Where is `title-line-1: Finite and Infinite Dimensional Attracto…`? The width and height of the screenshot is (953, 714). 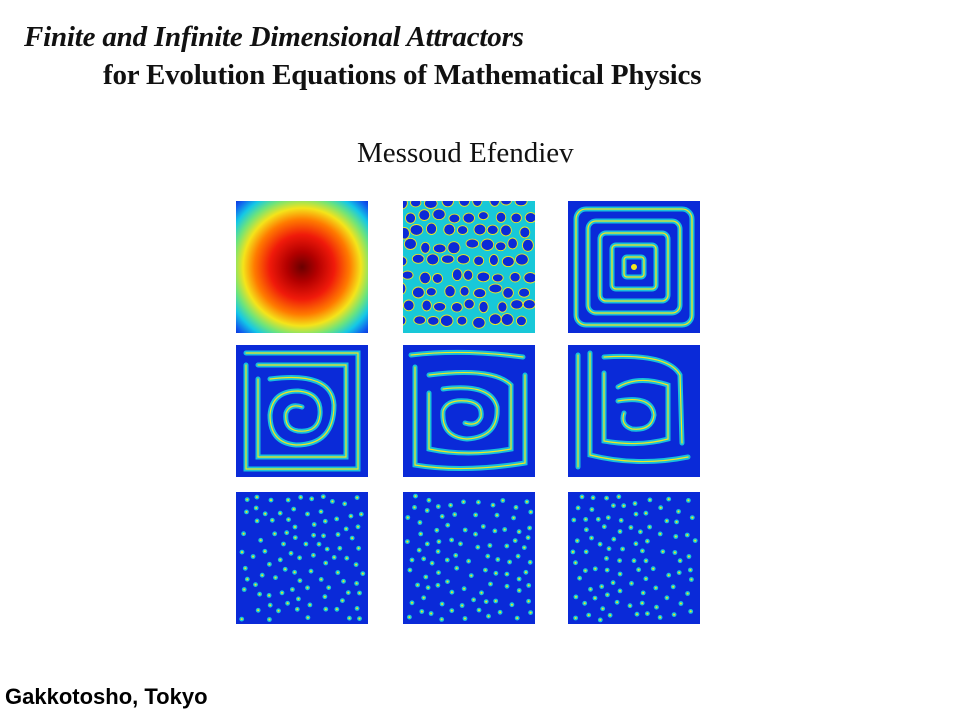 title-line-1: Finite and Infinite Dimensional Attracto… is located at coordinates (274, 37).